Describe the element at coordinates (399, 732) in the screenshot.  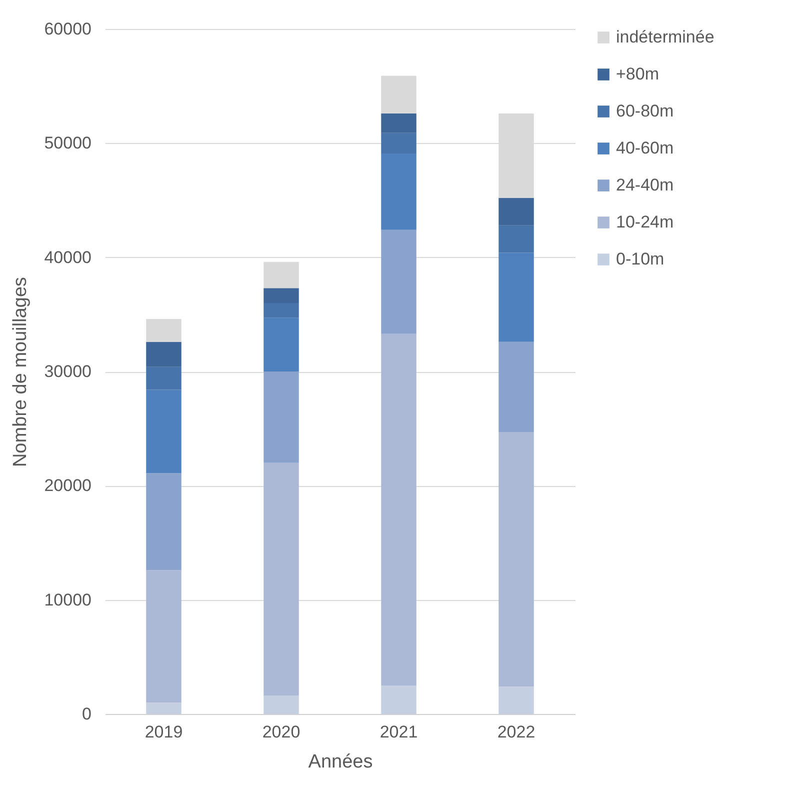
I see `x-tick-label: 2021` at that location.